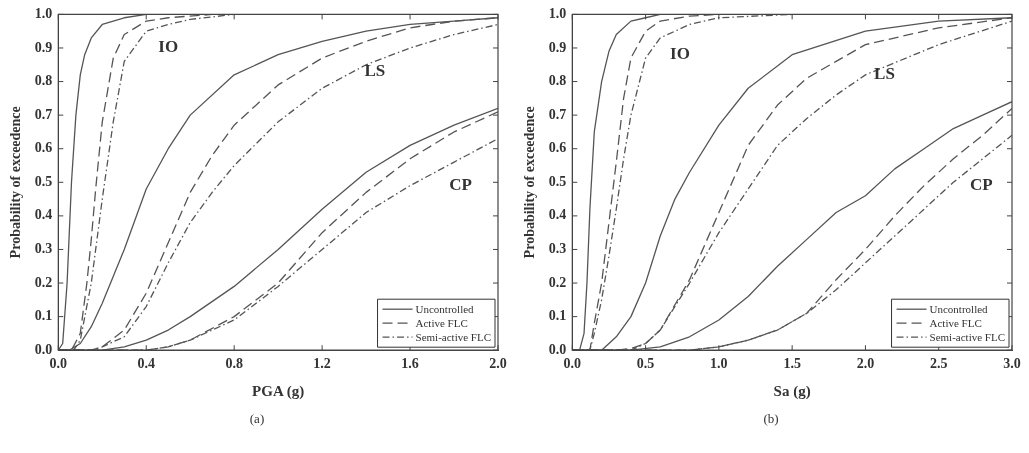  Describe the element at coordinates (257, 419) in the screenshot. I see `text: (a)` at that location.